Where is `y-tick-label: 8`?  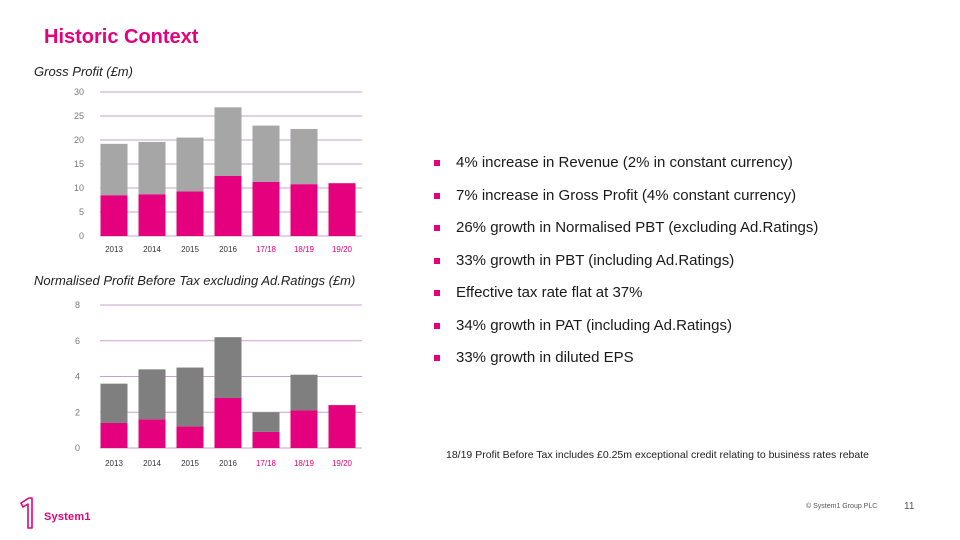
y-tick-label: 8 is located at coordinates (77, 305).